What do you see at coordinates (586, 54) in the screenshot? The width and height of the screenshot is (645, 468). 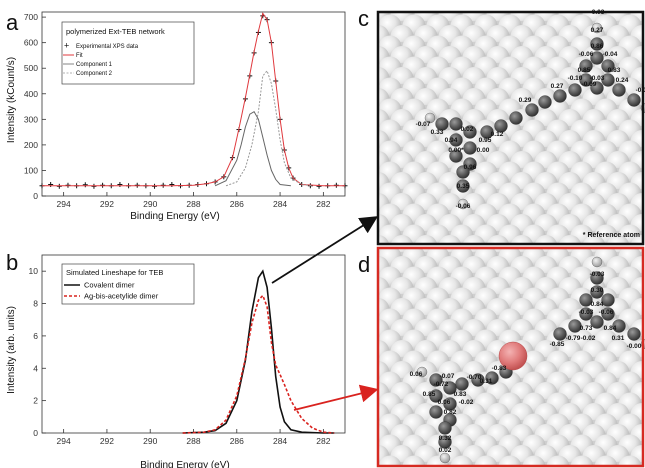 I see `charge-label: -0.06` at bounding box center [586, 54].